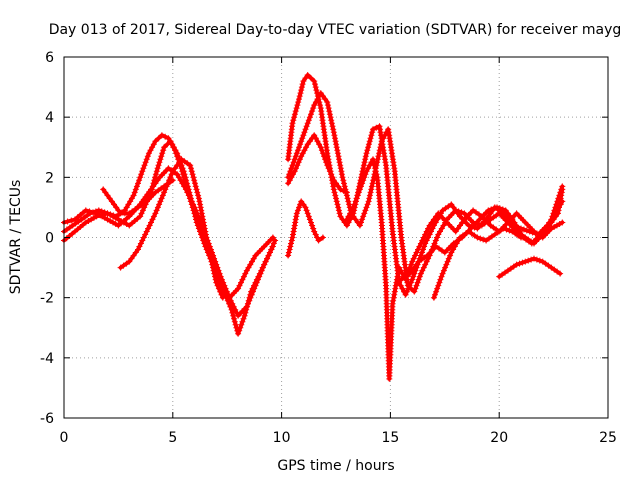 This screenshot has height=480, width=640. What do you see at coordinates (335, 466) in the screenshot?
I see `x-axis-label: GPS time / hours` at bounding box center [335, 466].